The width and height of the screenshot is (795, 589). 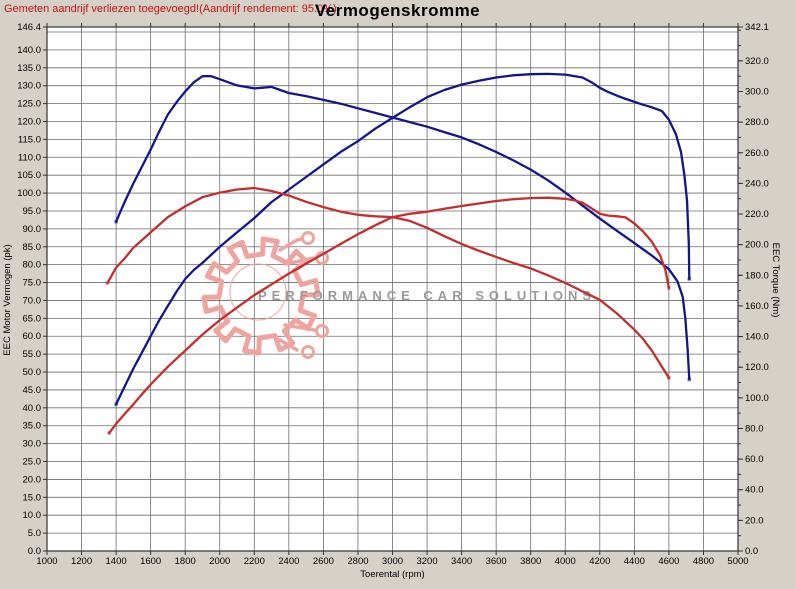 I want to click on svg-text: 4200, so click(x=599, y=561).